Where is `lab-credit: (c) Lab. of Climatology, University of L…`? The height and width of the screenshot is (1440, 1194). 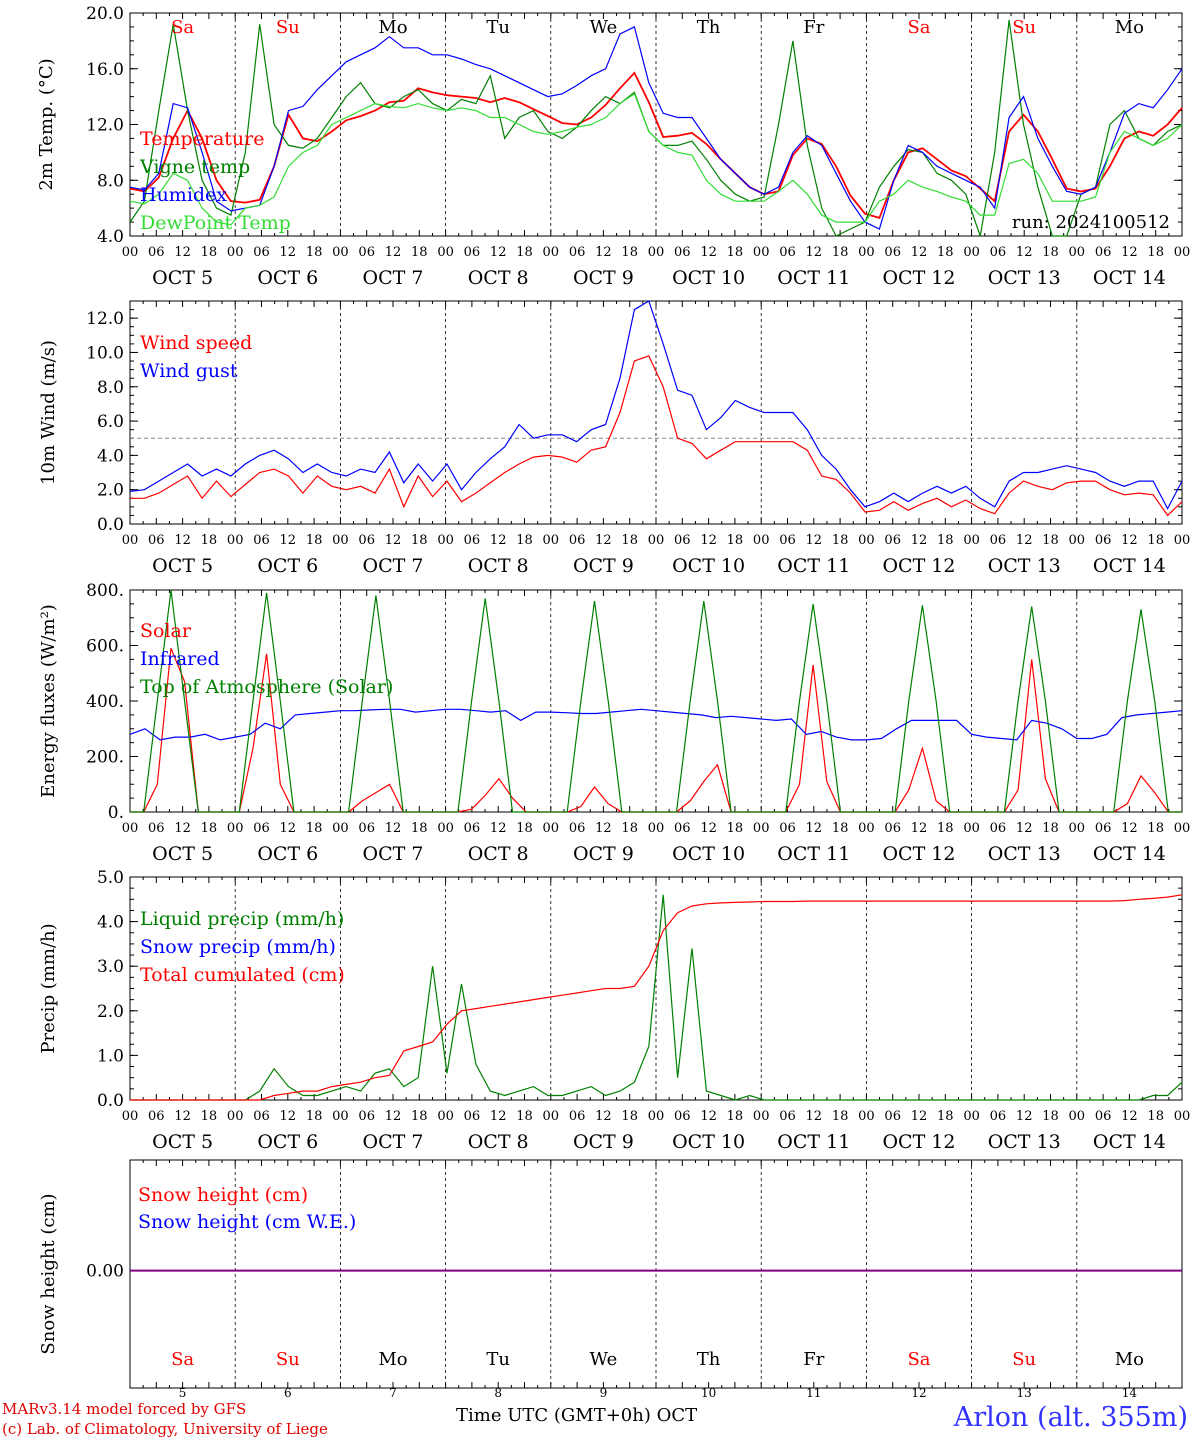 lab-credit: (c) Lab. of Climatology, University of L… is located at coordinates (165, 1429).